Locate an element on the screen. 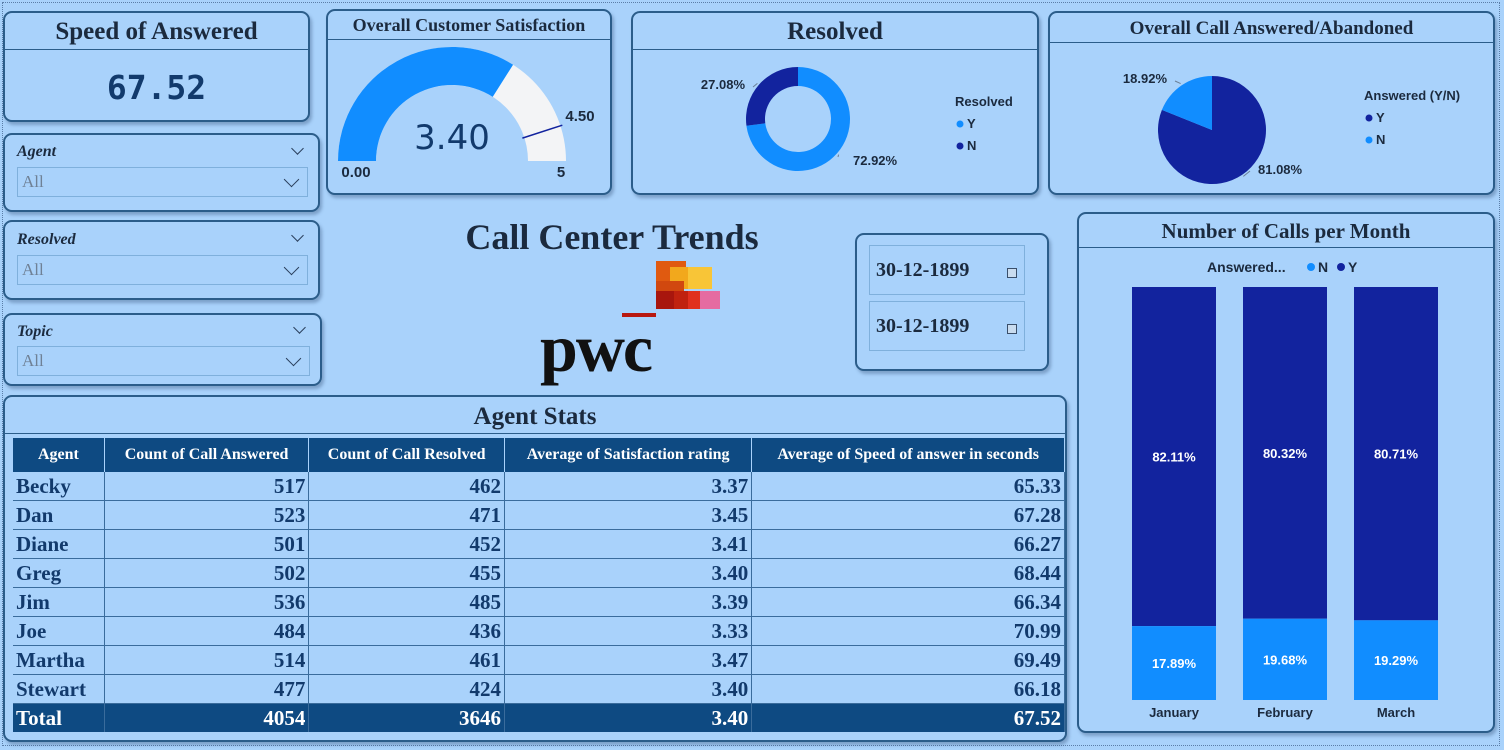  speed-card-title: Speed of Answered is located at coordinates (156, 31).